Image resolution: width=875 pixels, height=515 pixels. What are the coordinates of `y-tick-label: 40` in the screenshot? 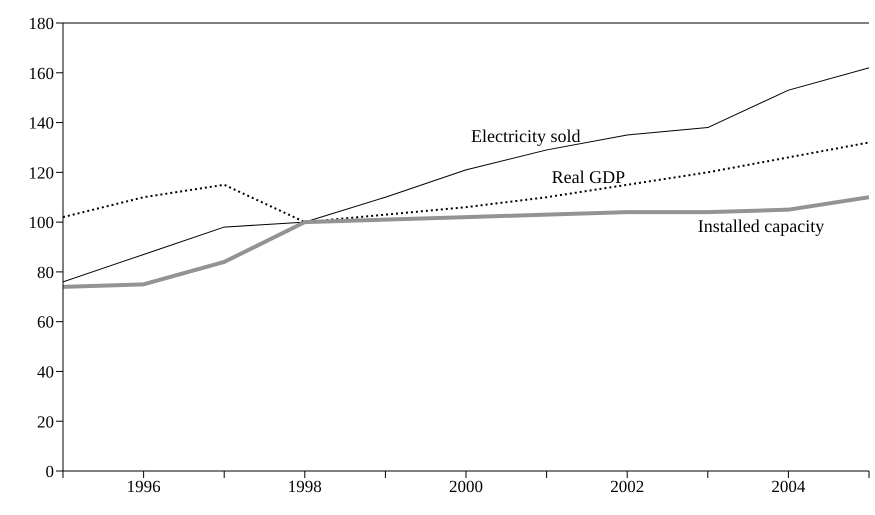 It's located at (45, 372).